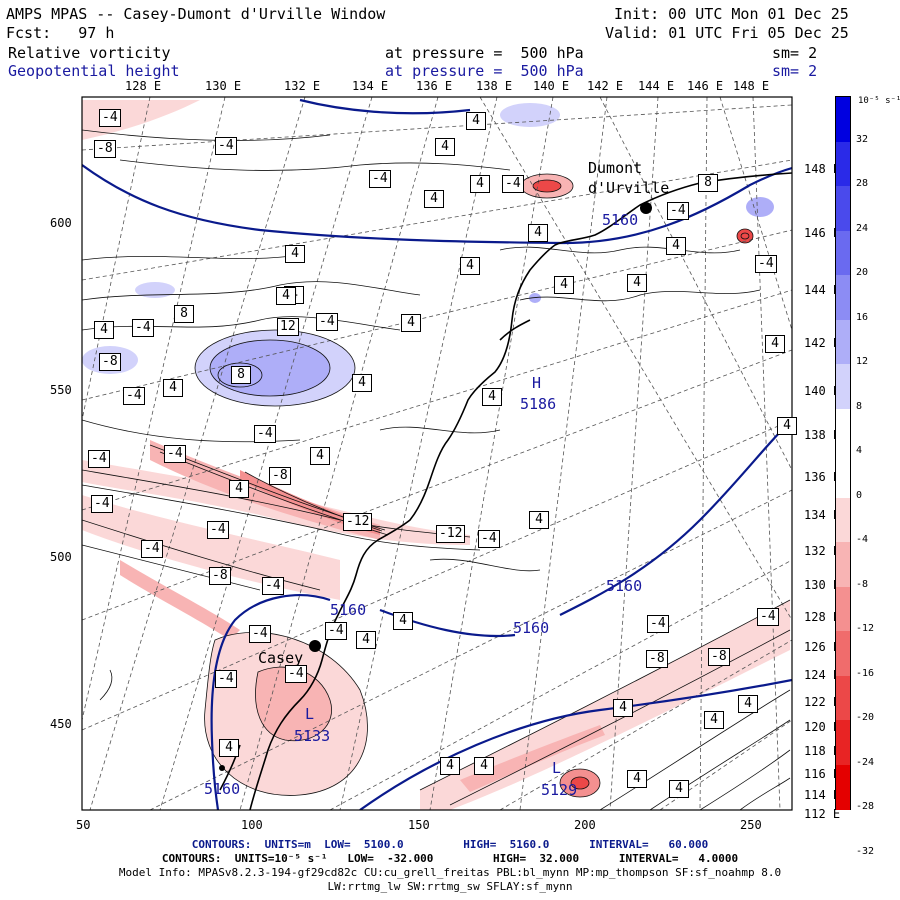  I want to click on x-axis-label: 50, so click(83, 825).